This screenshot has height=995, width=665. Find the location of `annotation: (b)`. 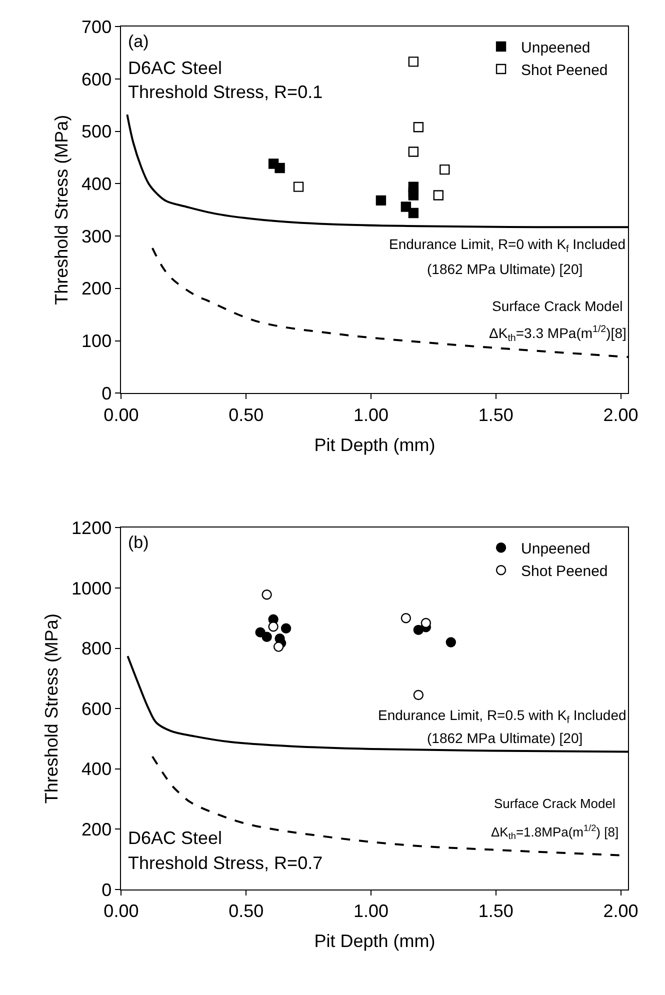

annotation: (b) is located at coordinates (138, 542).